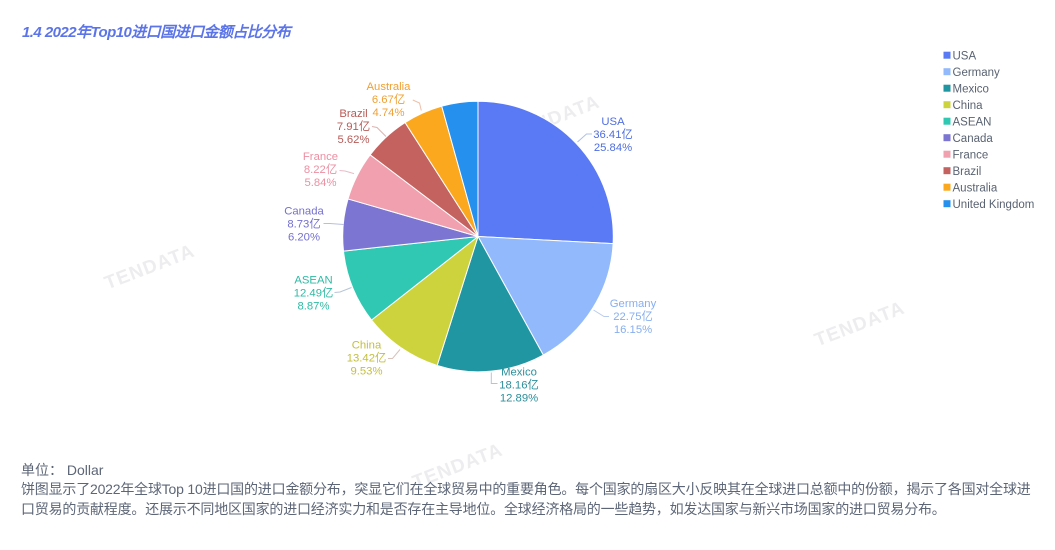 This screenshot has width=1055, height=550. I want to click on svg-text: Australia, so click(975, 188).